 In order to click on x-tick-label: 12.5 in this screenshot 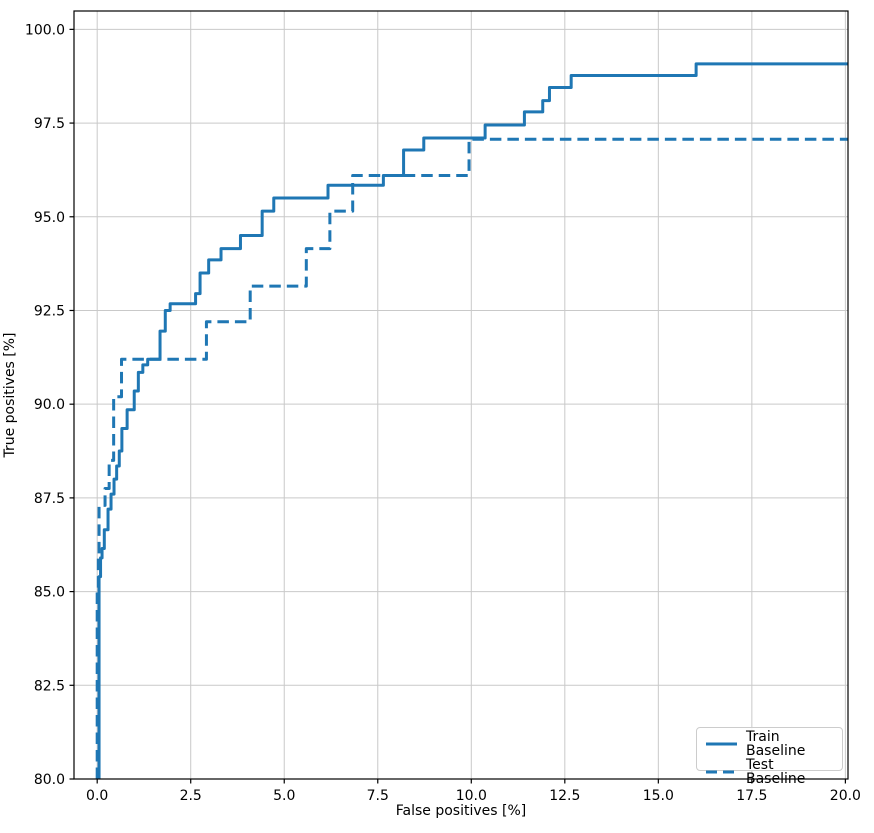, I will do `click(564, 796)`.